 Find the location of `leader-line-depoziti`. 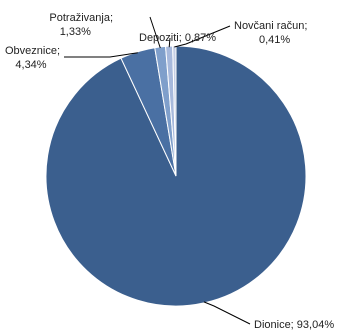

leader-line-depoziti is located at coordinates (169, 42).